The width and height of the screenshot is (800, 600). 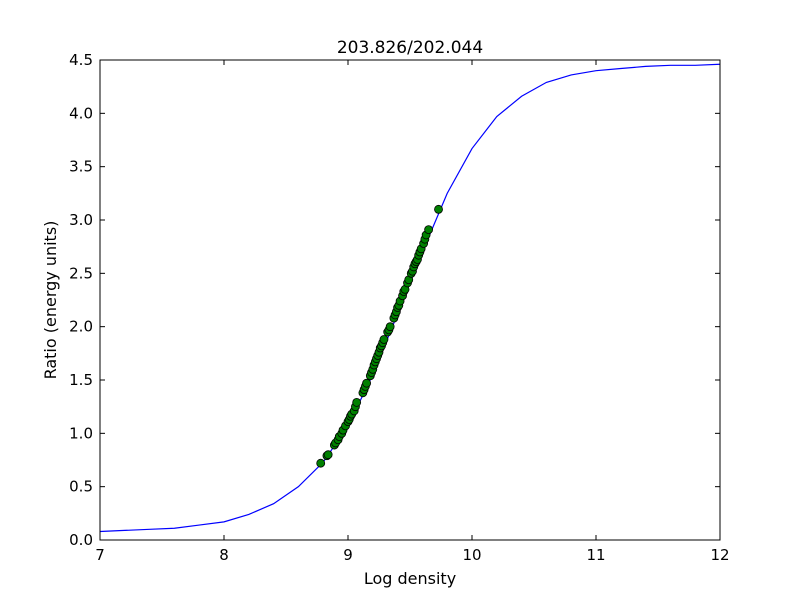 I want to click on y-tick-label: 1.0, so click(x=81, y=433).